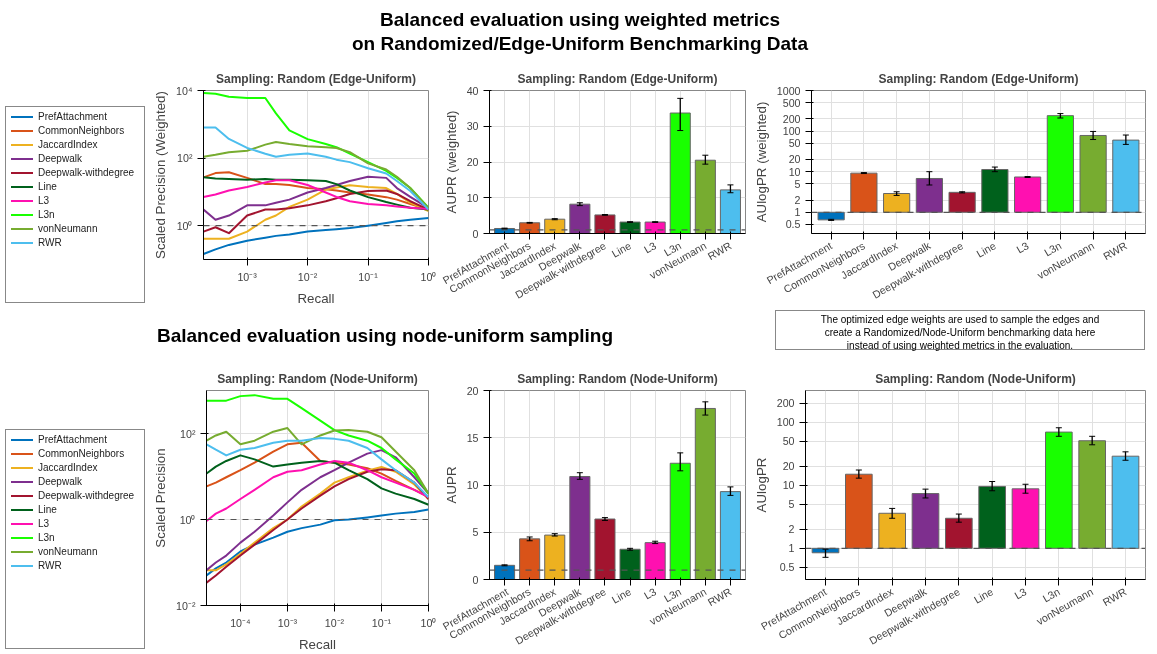 This screenshot has height=654, width=1157. I want to click on x-tick-label: 10⁻⁴, so click(241, 622).